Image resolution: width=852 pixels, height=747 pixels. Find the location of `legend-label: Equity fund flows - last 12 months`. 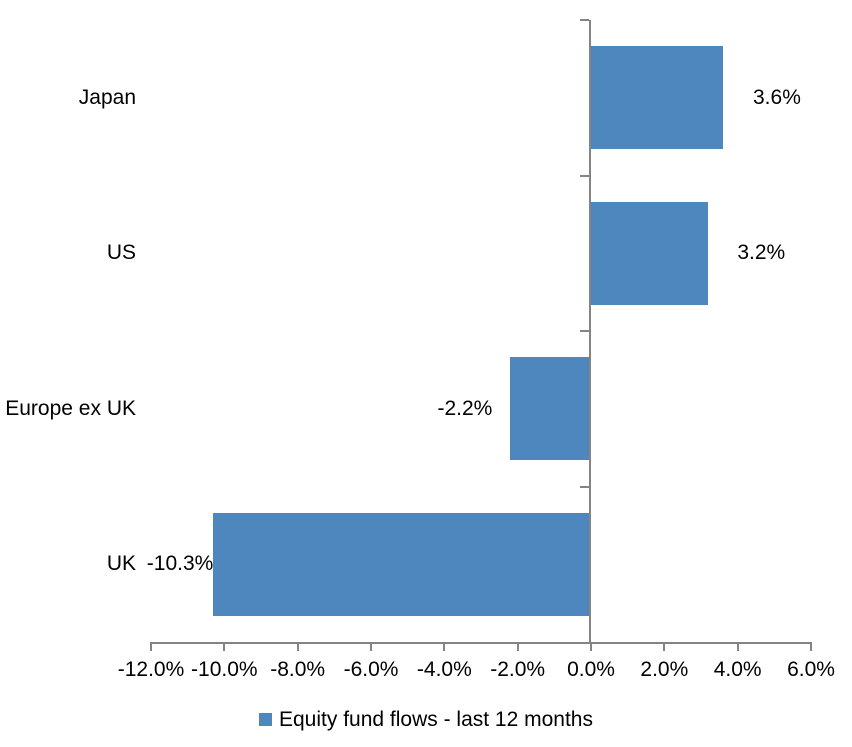

legend-label: Equity fund flows - last 12 months is located at coordinates (436, 719).